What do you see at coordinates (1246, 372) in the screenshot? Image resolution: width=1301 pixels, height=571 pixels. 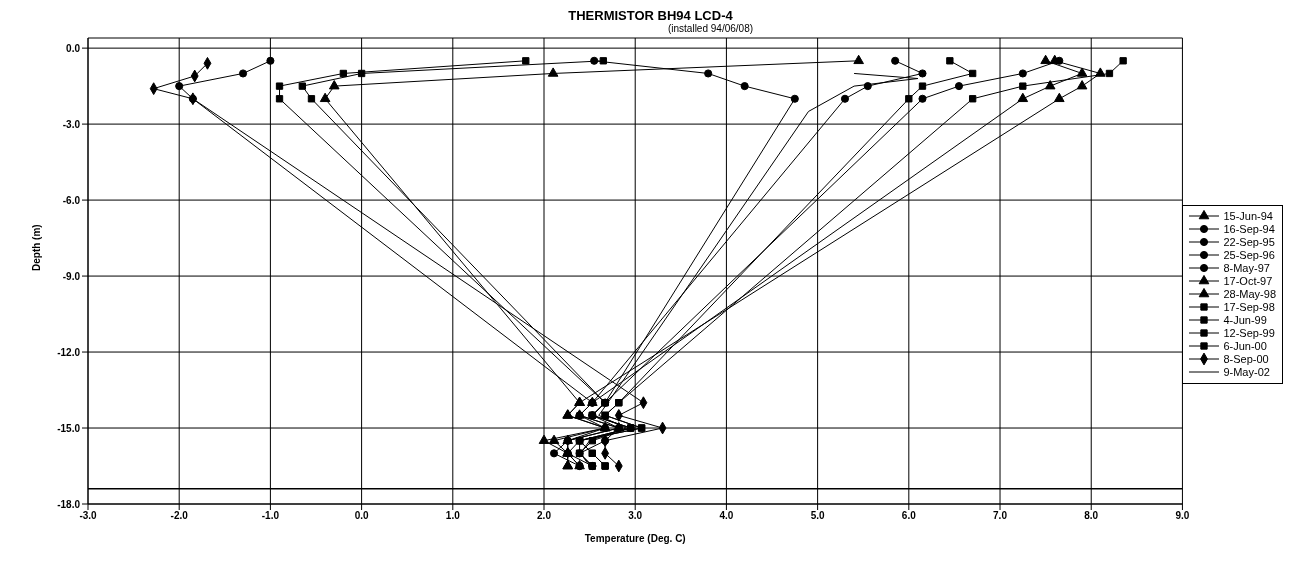 I see `legend-label: 9-May-02` at bounding box center [1246, 372].